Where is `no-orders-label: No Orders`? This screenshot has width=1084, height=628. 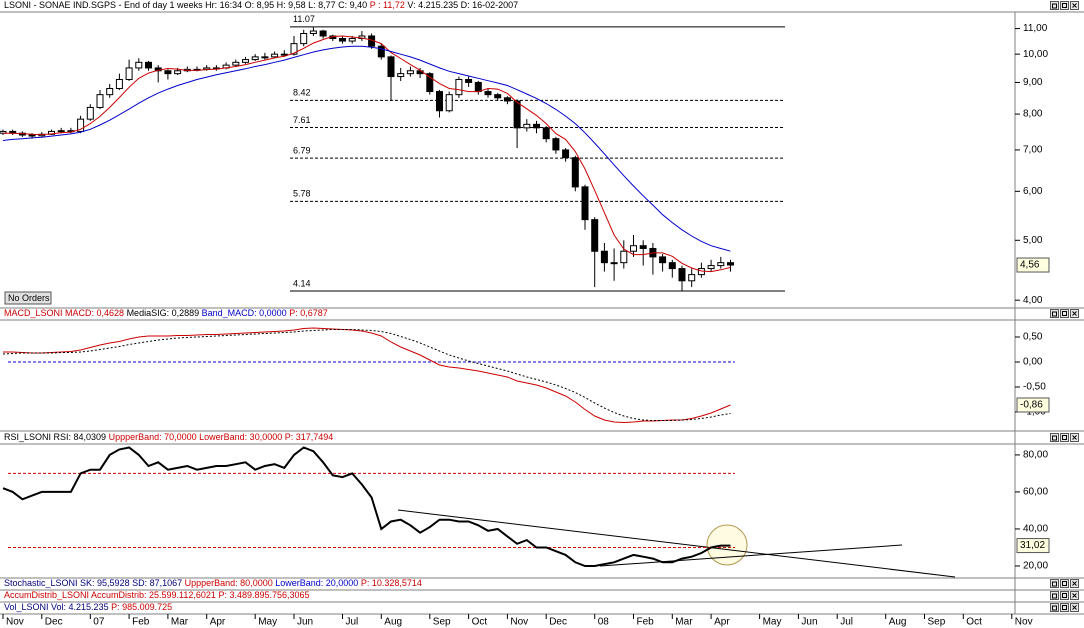 no-orders-label: No Orders is located at coordinates (29, 298).